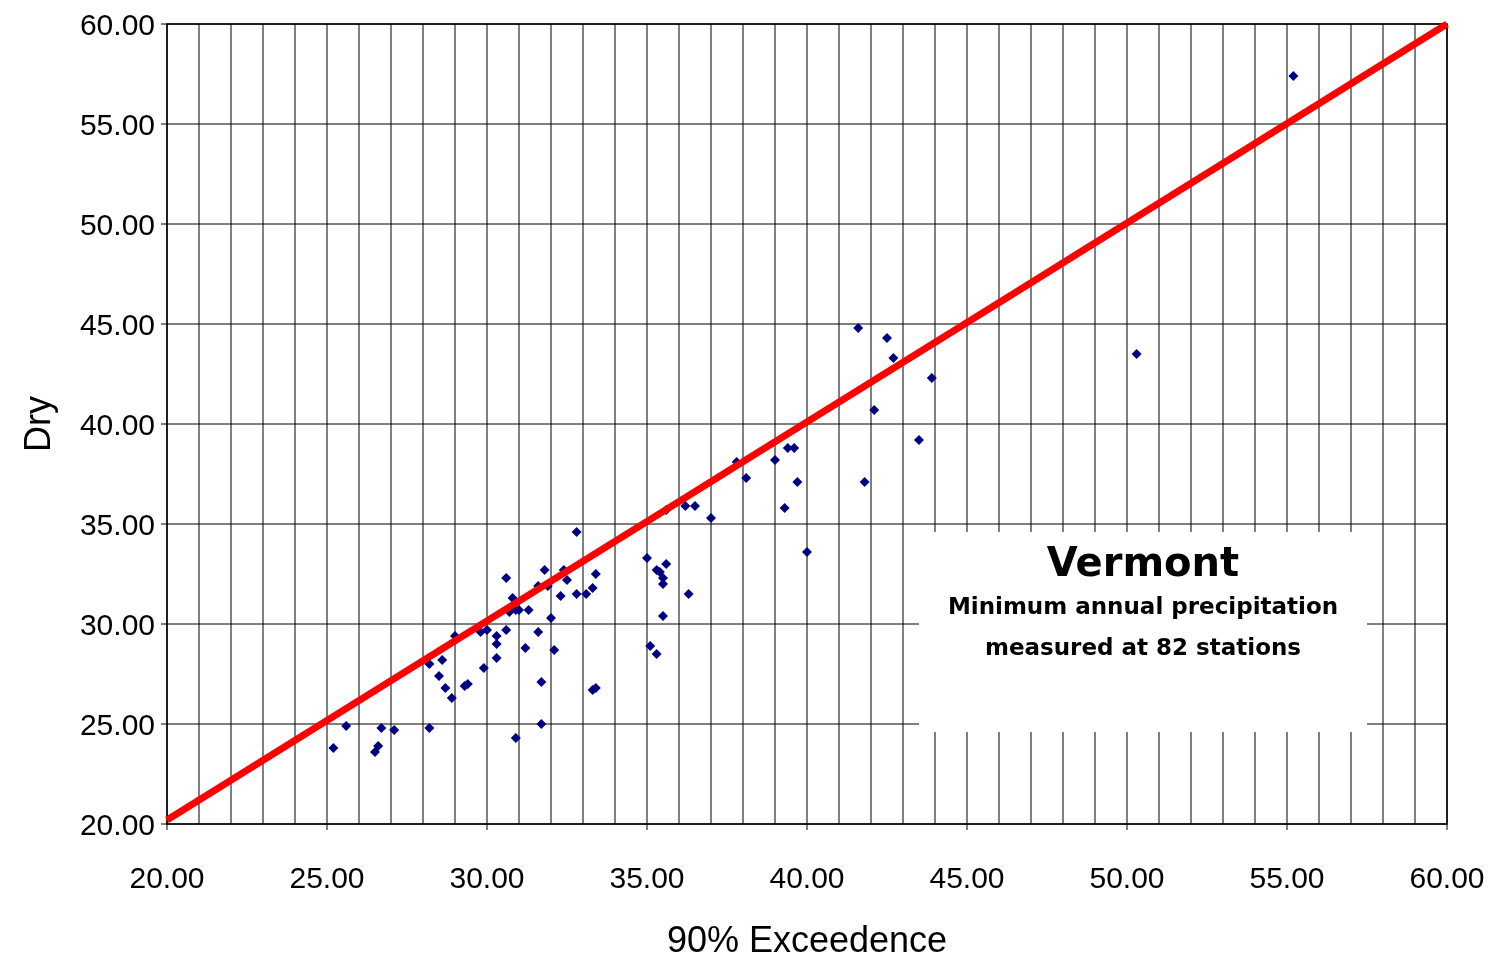 This screenshot has height=976, width=1506. What do you see at coordinates (117, 624) in the screenshot?
I see `y-tick-label: 30.00` at bounding box center [117, 624].